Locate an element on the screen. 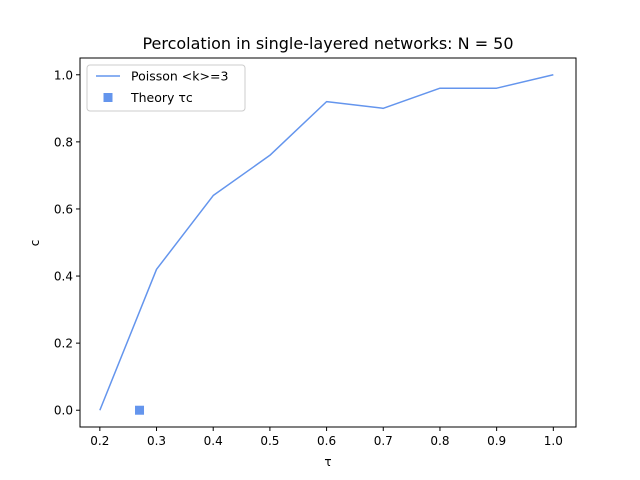  y-tick-label: 0.0 is located at coordinates (63, 411).